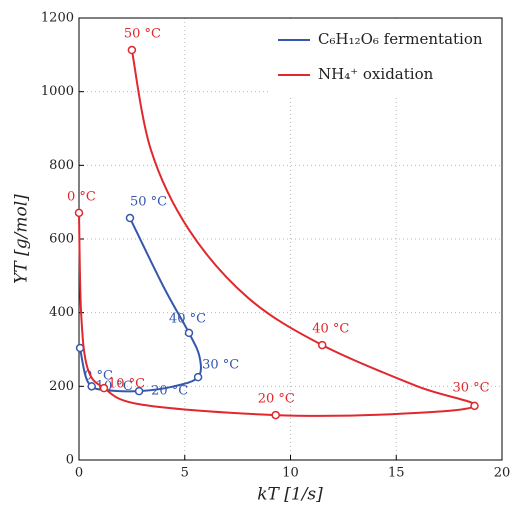  I want to click on x-tick-label: 20, so click(502, 473).